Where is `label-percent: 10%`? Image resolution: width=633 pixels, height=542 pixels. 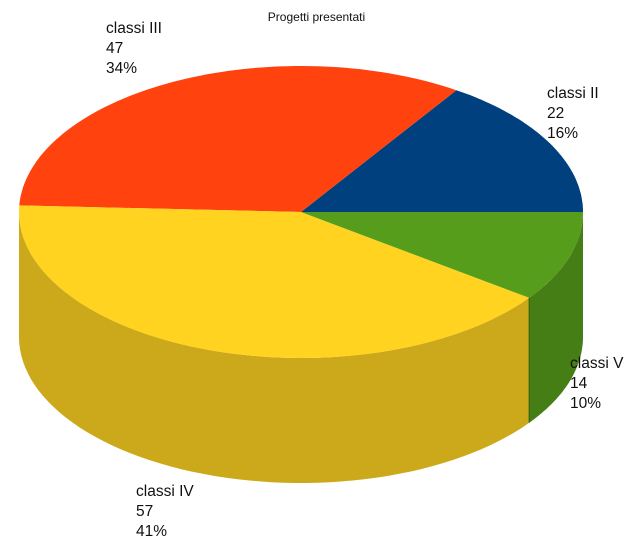
label-percent: 10% is located at coordinates (586, 403).